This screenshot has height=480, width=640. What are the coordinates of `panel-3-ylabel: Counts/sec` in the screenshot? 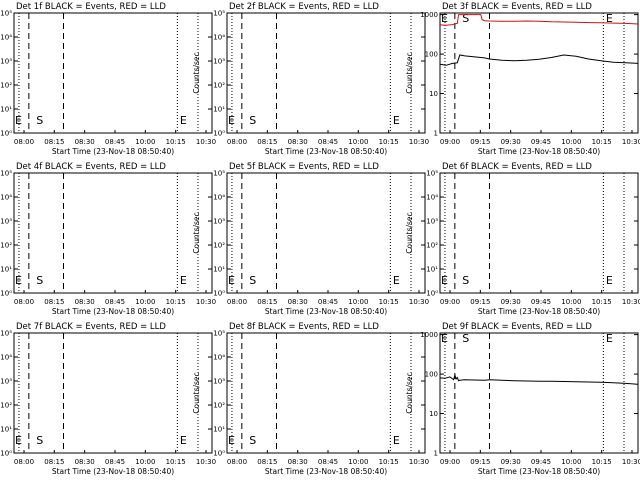 It's located at (409, 72).